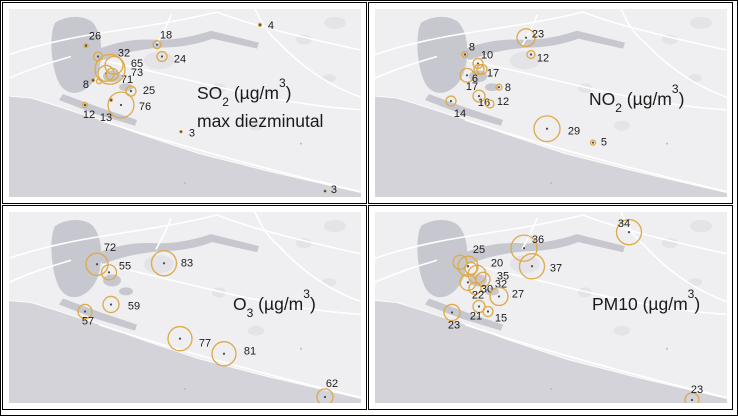 This screenshot has height=416, width=738. I want to click on station-value-label: 27, so click(518, 294).